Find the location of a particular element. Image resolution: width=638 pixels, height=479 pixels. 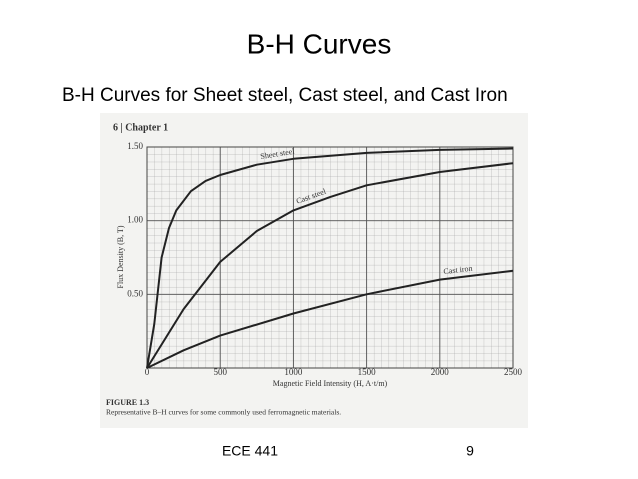

y-tick-label: 0.50 is located at coordinates (135, 293).